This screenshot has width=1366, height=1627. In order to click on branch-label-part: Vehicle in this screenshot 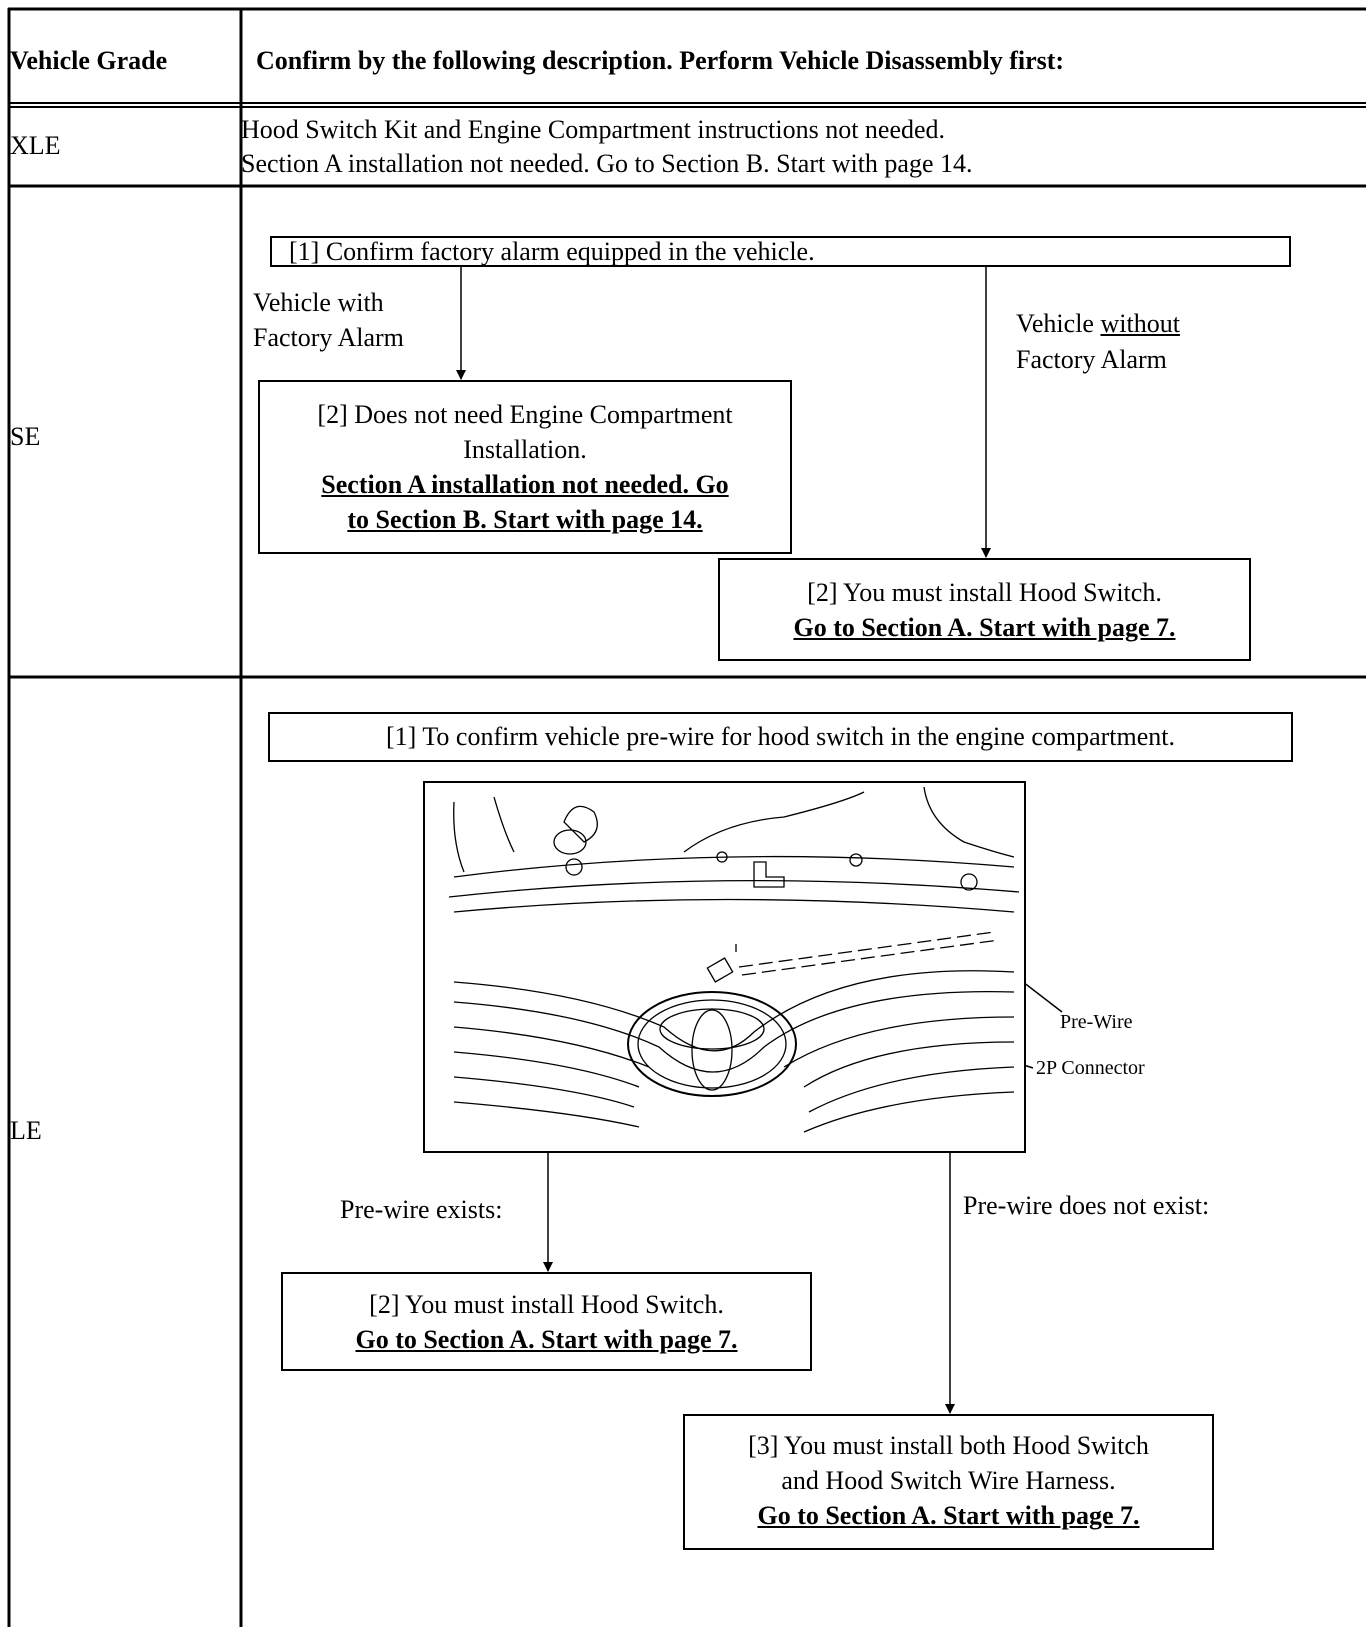, I will do `click(1055, 323)`.